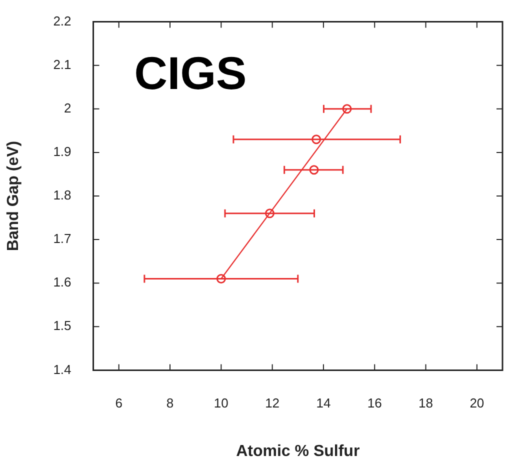 The height and width of the screenshot is (469, 512). Describe the element at coordinates (68, 108) in the screenshot. I see `y-tick-label: 2` at that location.